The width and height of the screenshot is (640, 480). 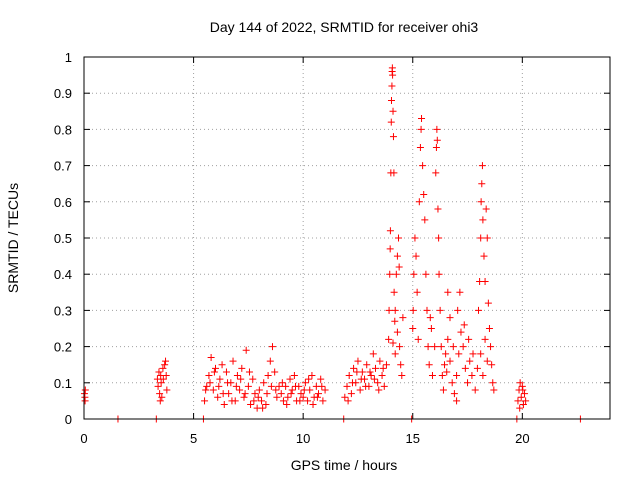 I want to click on y-tick-labels: 0 0.1 0.2 0.3 0.4 0.5 0.6 0.7 0.8 0.9 1, so click(x=63, y=238).